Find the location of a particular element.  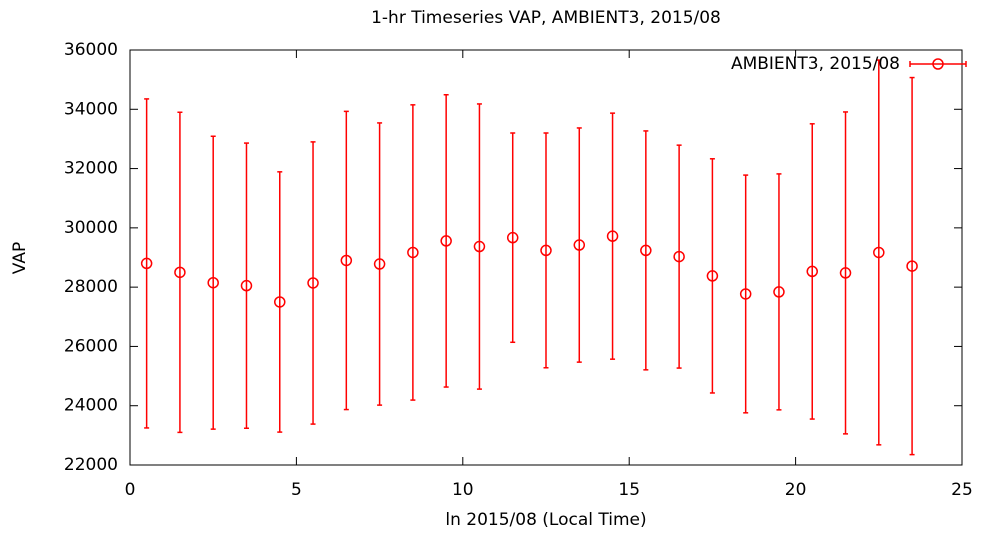

x-tick-label: 5 is located at coordinates (296, 490).